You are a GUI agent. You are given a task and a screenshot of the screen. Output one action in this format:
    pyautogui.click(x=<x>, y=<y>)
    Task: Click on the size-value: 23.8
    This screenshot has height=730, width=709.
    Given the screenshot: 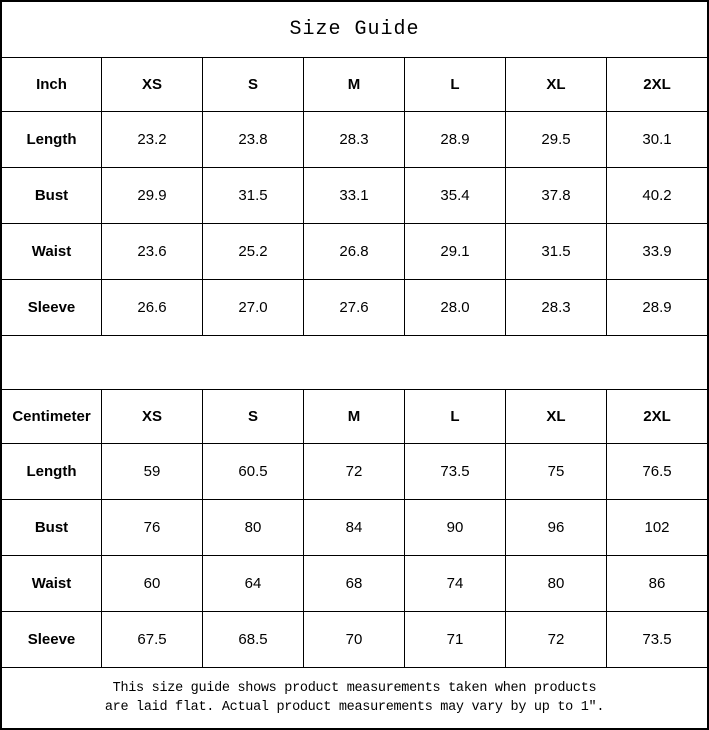 What is the action you would take?
    pyautogui.click(x=253, y=139)
    